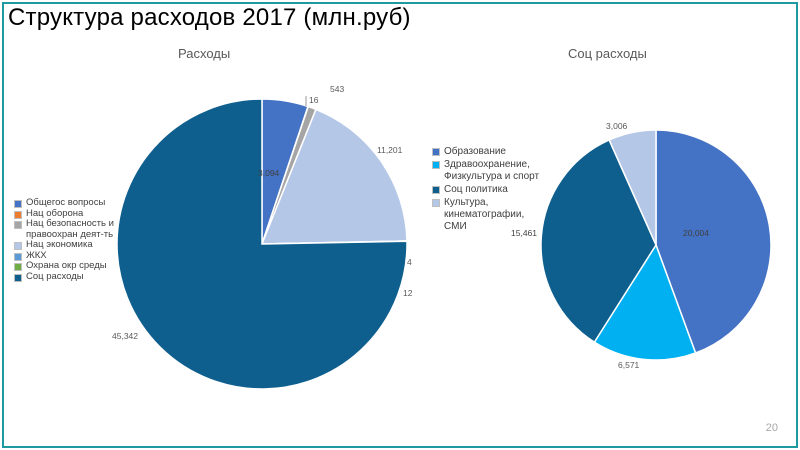 Image resolution: width=800 pixels, height=450 pixels. What do you see at coordinates (59, 244) in the screenshot?
I see `legend1-label-3: Нац экономика` at bounding box center [59, 244].